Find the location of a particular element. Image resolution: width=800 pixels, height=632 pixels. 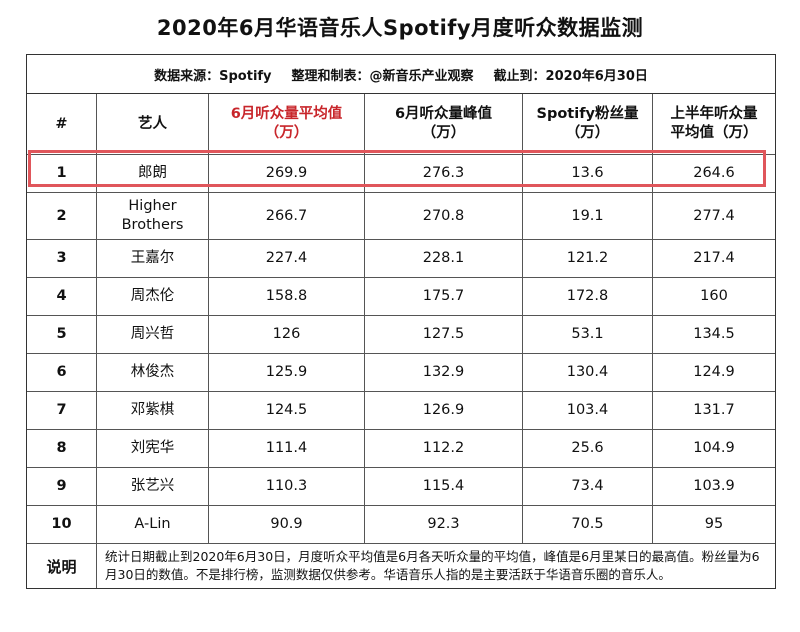

table-row: 2 Higher Brothers 266.7 270.8 19.1 277.4 is located at coordinates (401, 216).